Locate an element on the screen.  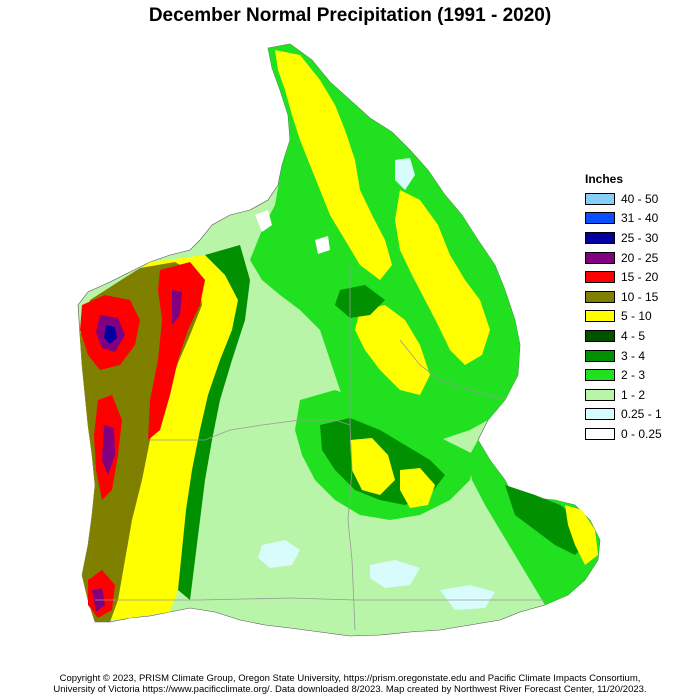
legend-label: 0 - 0.25 is located at coordinates (641, 433).